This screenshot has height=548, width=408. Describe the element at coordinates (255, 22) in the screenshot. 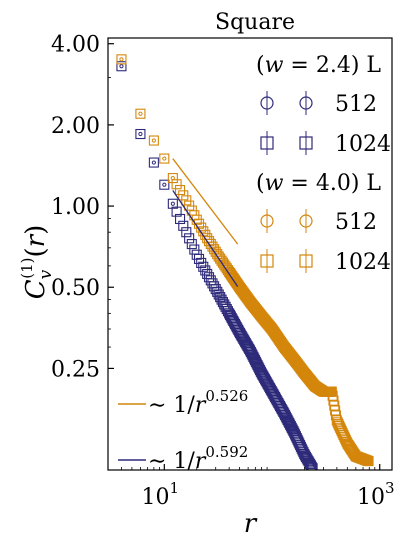

I see `chart-title: Square` at that location.